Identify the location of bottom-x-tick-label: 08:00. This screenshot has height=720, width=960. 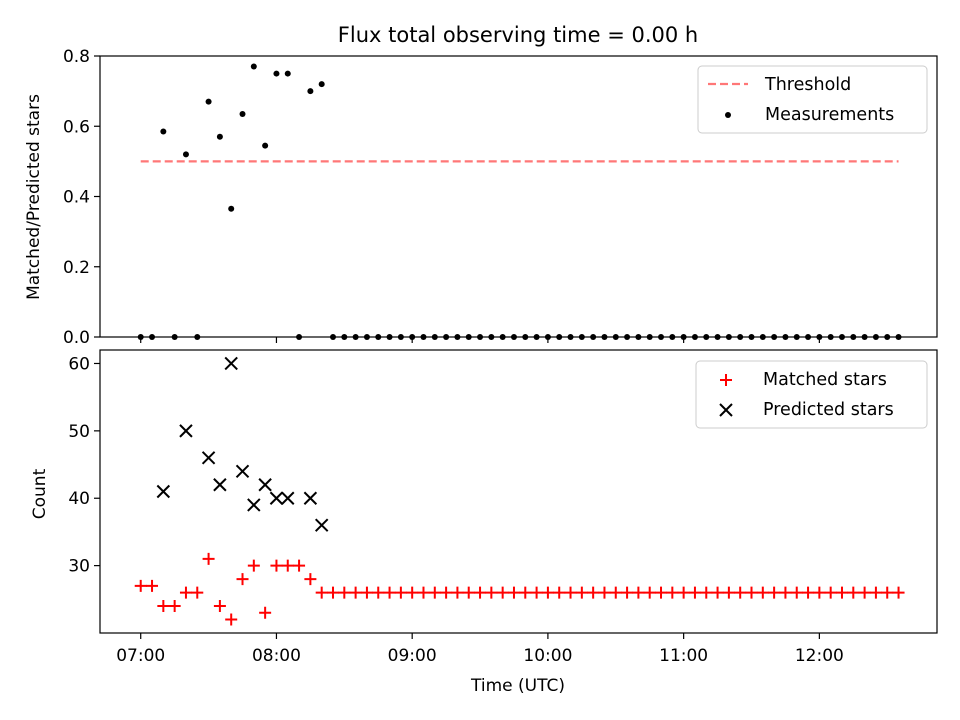
(276, 656).